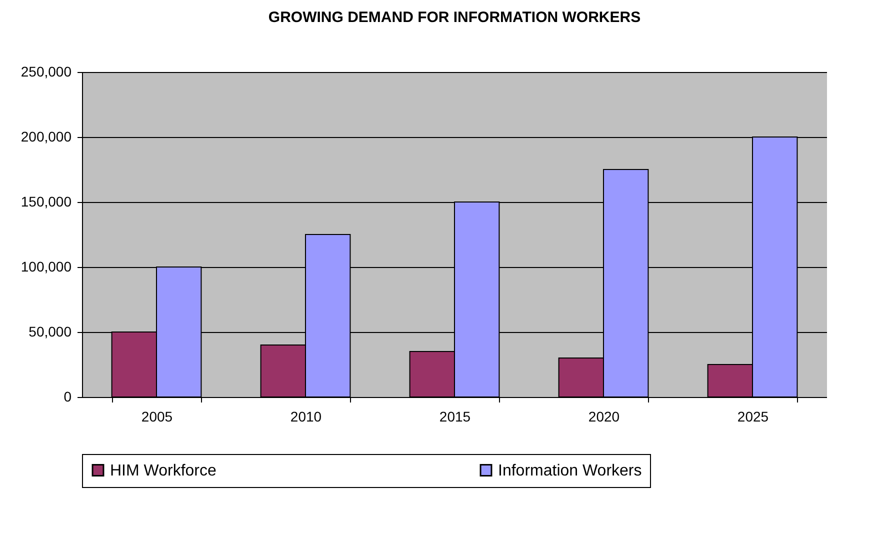  Describe the element at coordinates (570, 471) in the screenshot. I see `legend-label: Information Workers` at that location.